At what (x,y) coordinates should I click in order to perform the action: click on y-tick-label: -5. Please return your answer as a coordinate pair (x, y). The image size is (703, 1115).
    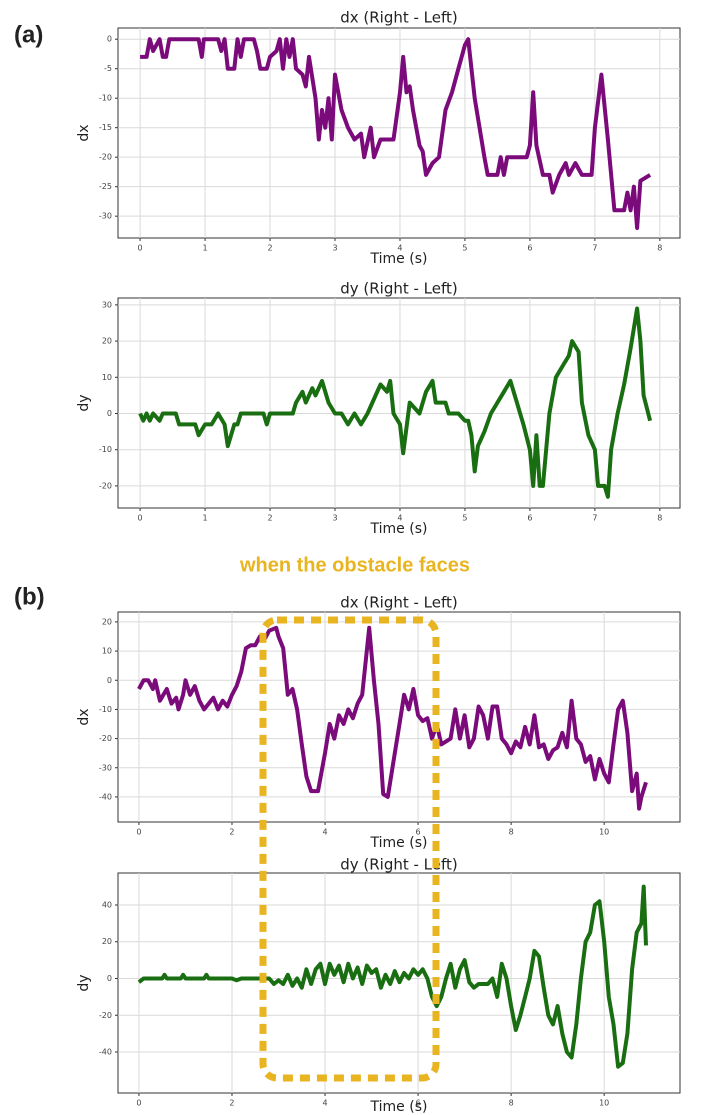
    Looking at the image, I should click on (108, 68).